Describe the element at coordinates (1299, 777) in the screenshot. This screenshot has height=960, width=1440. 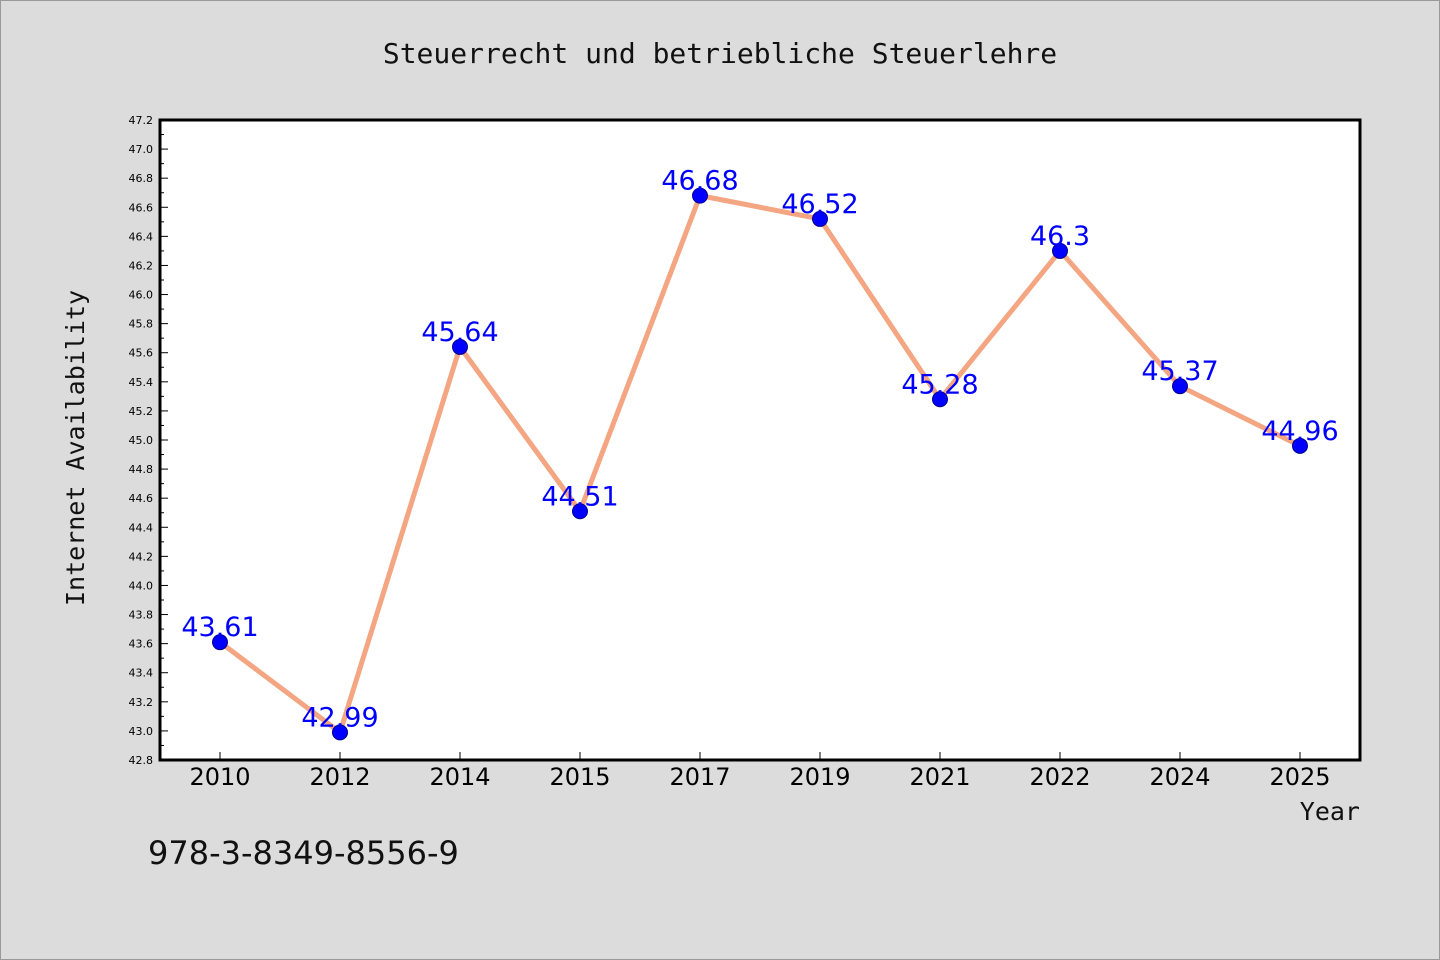
I see `x-tick-label: 2025` at that location.